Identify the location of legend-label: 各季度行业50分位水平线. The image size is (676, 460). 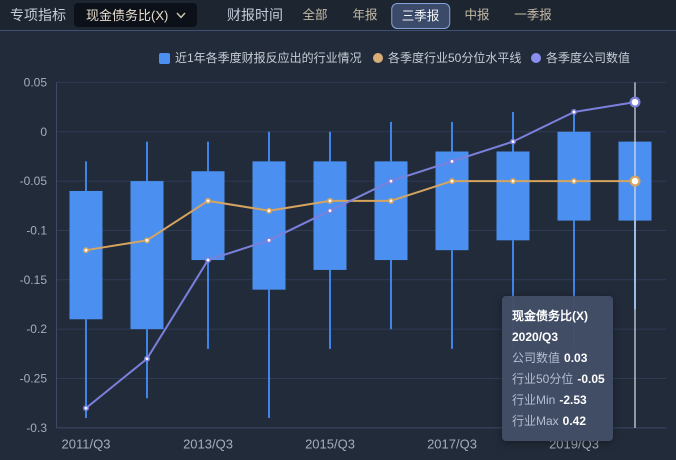
(455, 58).